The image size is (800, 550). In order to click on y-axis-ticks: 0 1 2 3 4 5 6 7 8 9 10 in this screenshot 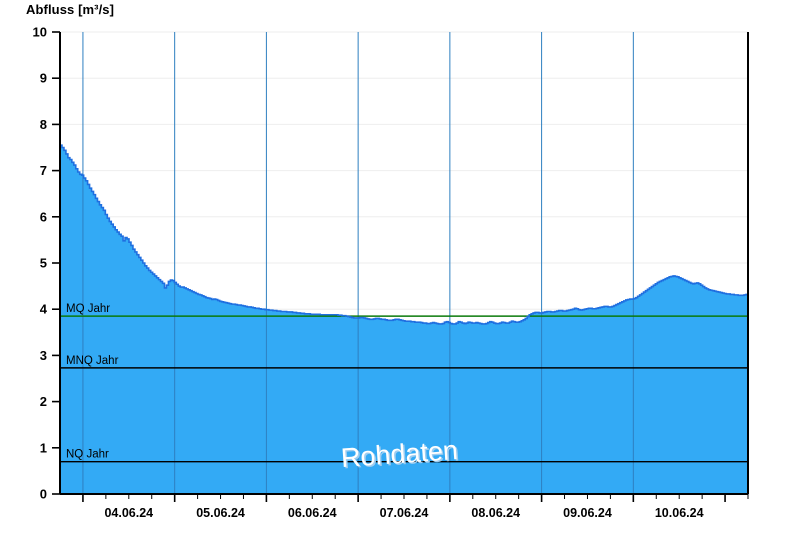, I will do `click(46, 263)`.